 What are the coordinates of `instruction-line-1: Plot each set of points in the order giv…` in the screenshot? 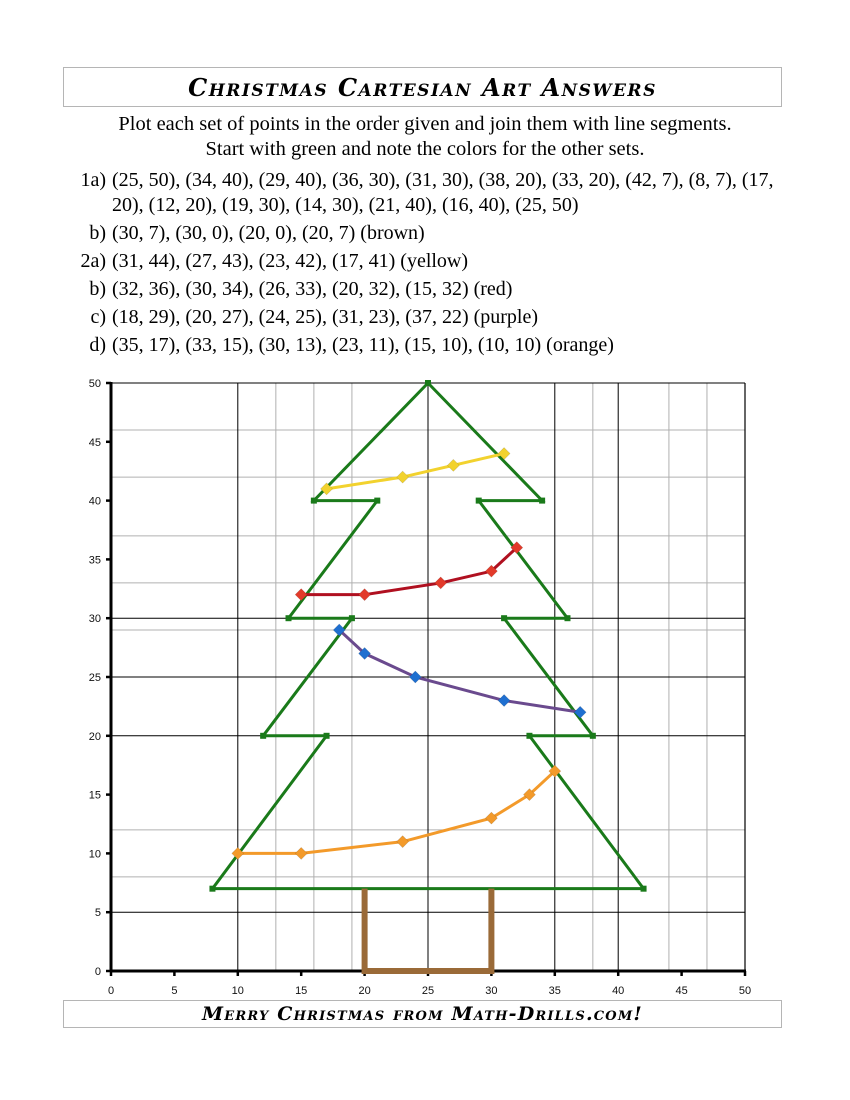 It's located at (425, 124).